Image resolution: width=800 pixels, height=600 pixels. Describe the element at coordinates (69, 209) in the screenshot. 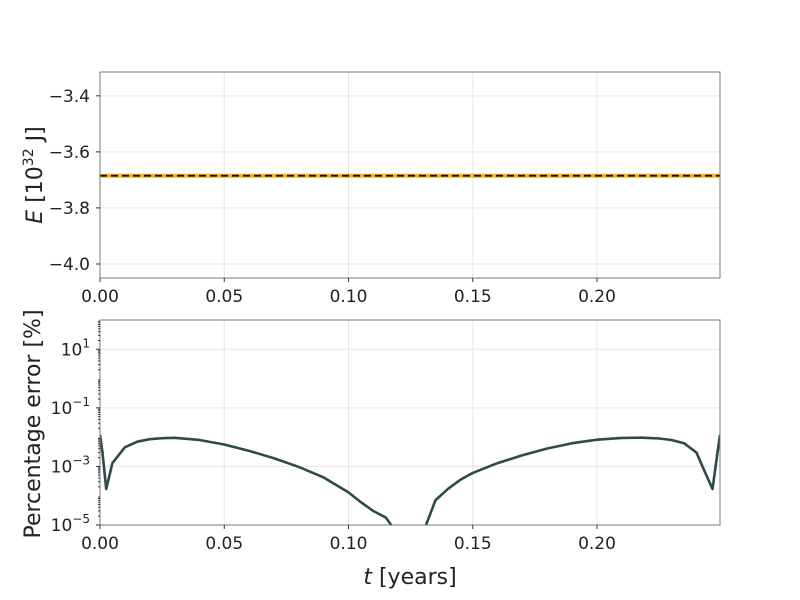

I see `energy-y-tick-label: −3.8` at that location.